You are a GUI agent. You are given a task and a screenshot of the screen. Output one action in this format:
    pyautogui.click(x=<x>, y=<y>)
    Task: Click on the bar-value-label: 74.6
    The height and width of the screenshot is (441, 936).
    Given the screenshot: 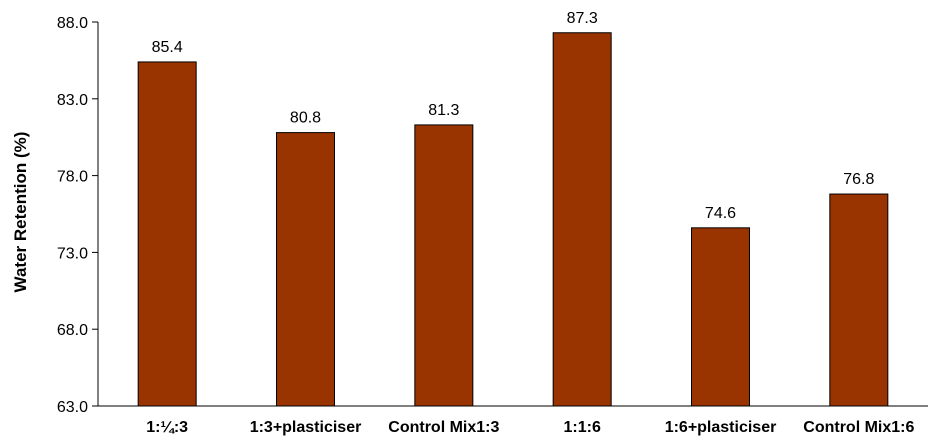 What is the action you would take?
    pyautogui.click(x=720, y=213)
    